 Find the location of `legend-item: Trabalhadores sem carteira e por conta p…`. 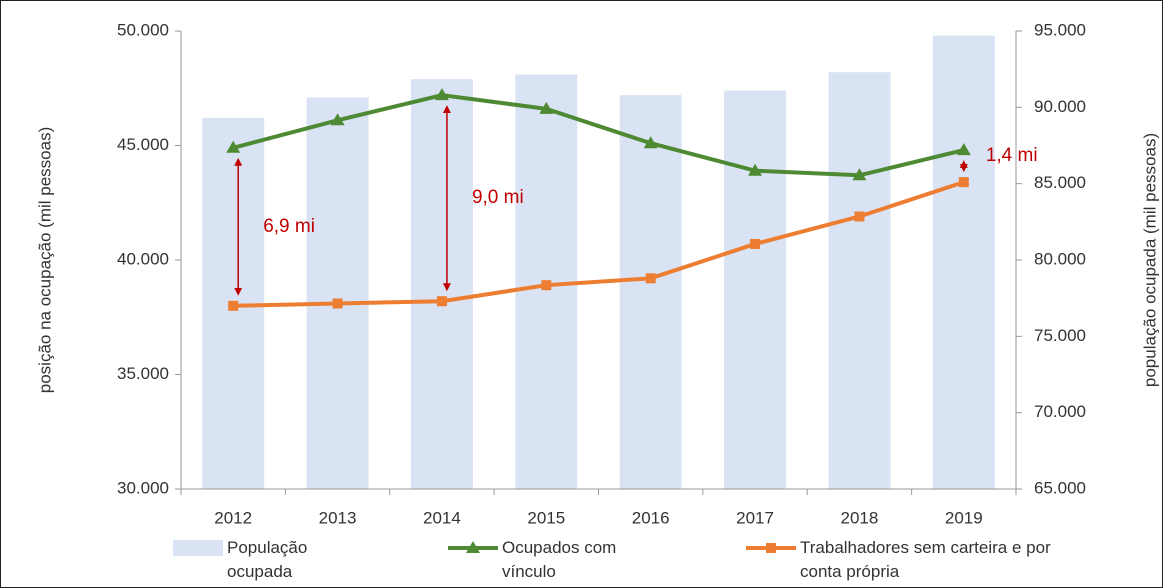

legend-item: Trabalhadores sem carteira e por conta p… is located at coordinates (911, 561).